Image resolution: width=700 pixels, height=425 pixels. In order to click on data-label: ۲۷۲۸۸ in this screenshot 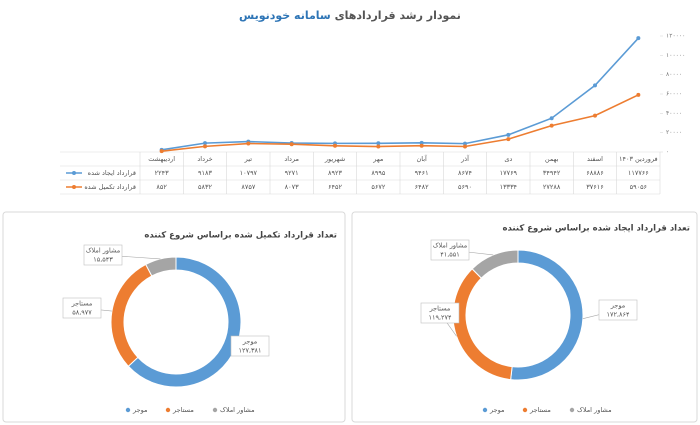, I will do `click(552, 187)`.